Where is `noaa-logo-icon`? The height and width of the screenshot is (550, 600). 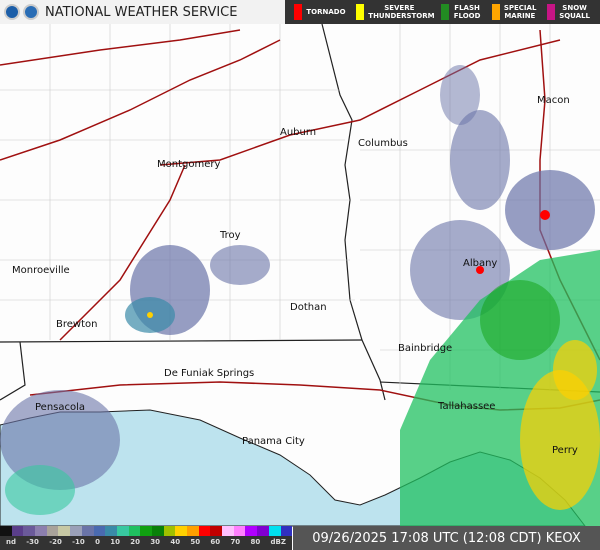
noaa-logo-icon is located at coordinates (12, 12).